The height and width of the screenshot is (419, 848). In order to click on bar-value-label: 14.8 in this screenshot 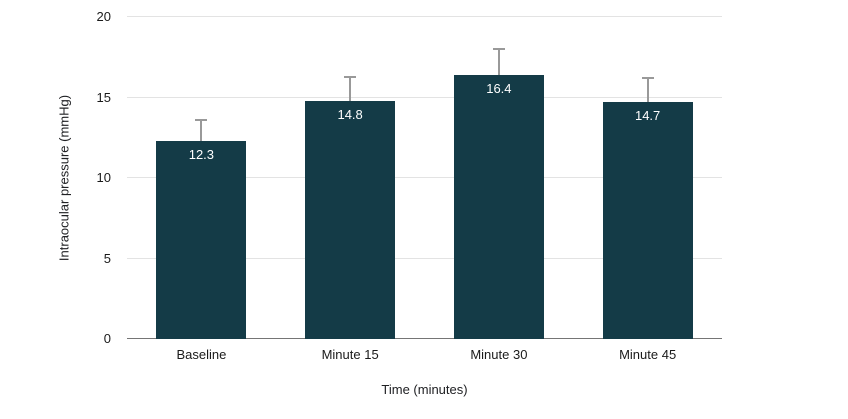, I will do `click(350, 114)`.